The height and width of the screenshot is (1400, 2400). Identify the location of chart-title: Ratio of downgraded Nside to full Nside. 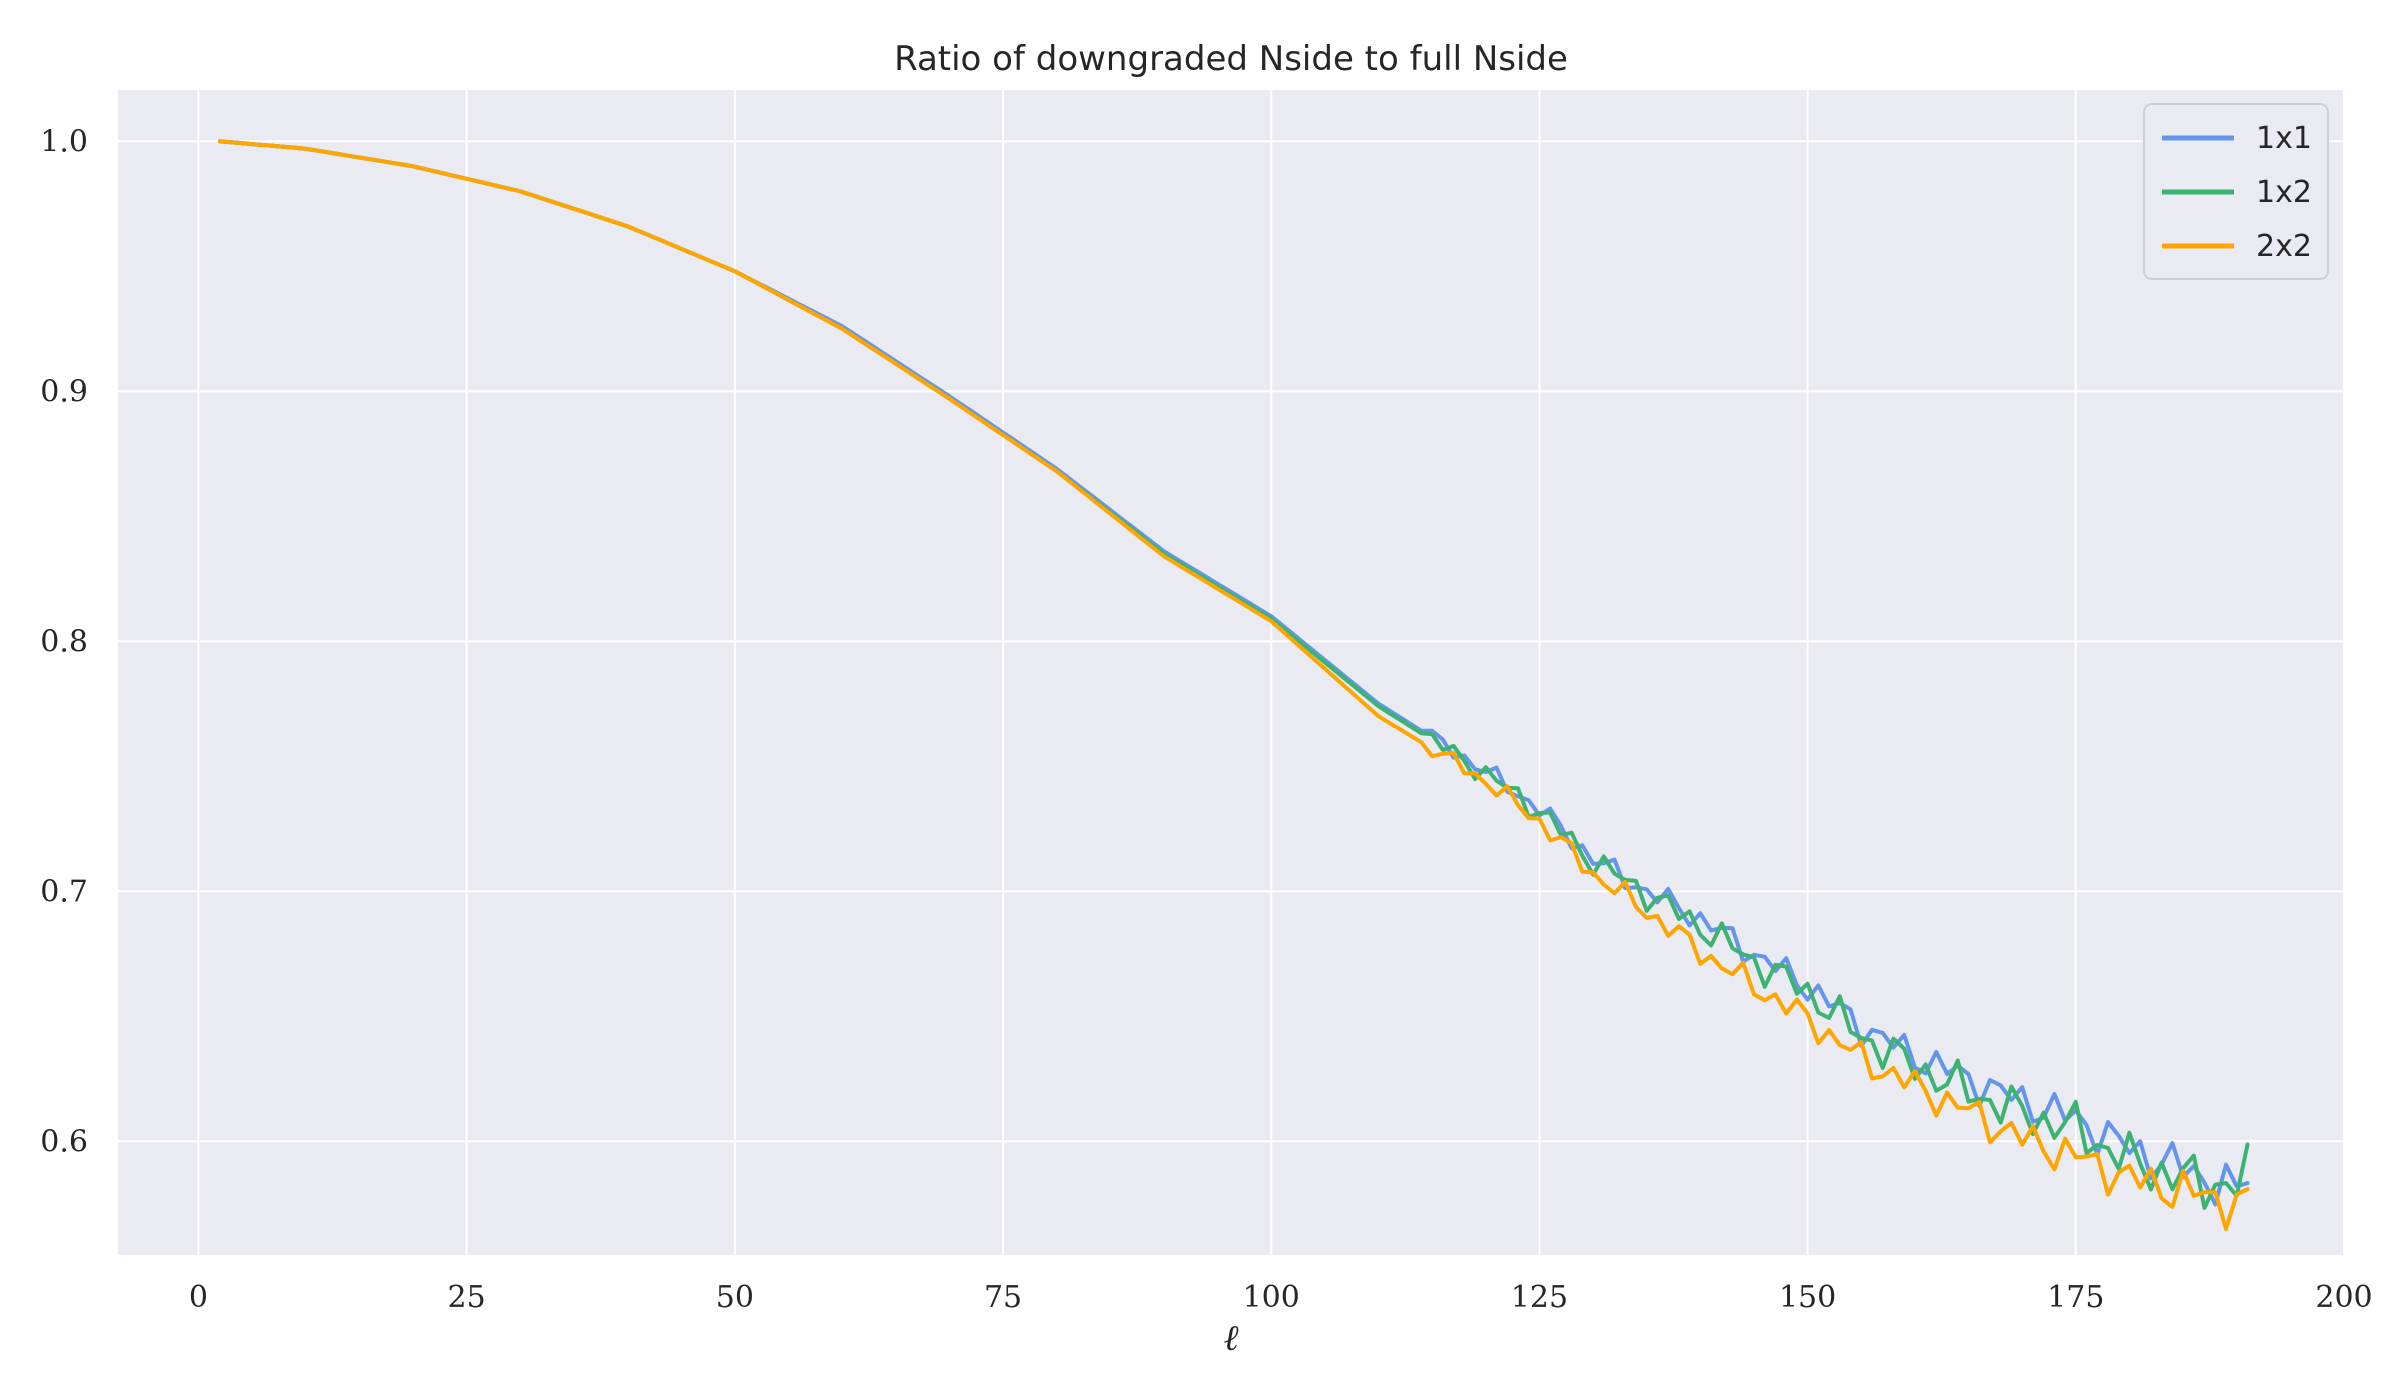
(1231, 59).